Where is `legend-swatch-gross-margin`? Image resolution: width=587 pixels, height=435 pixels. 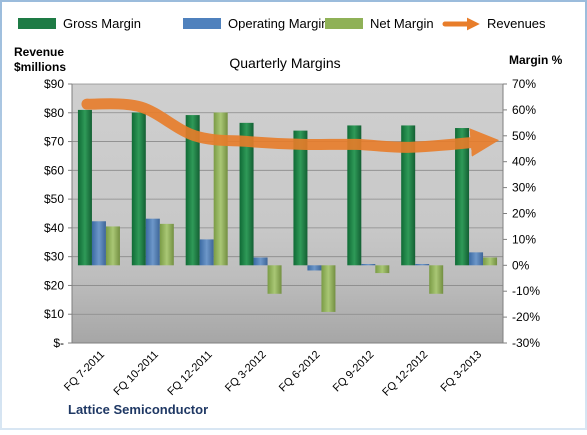 legend-swatch-gross-margin is located at coordinates (37, 23).